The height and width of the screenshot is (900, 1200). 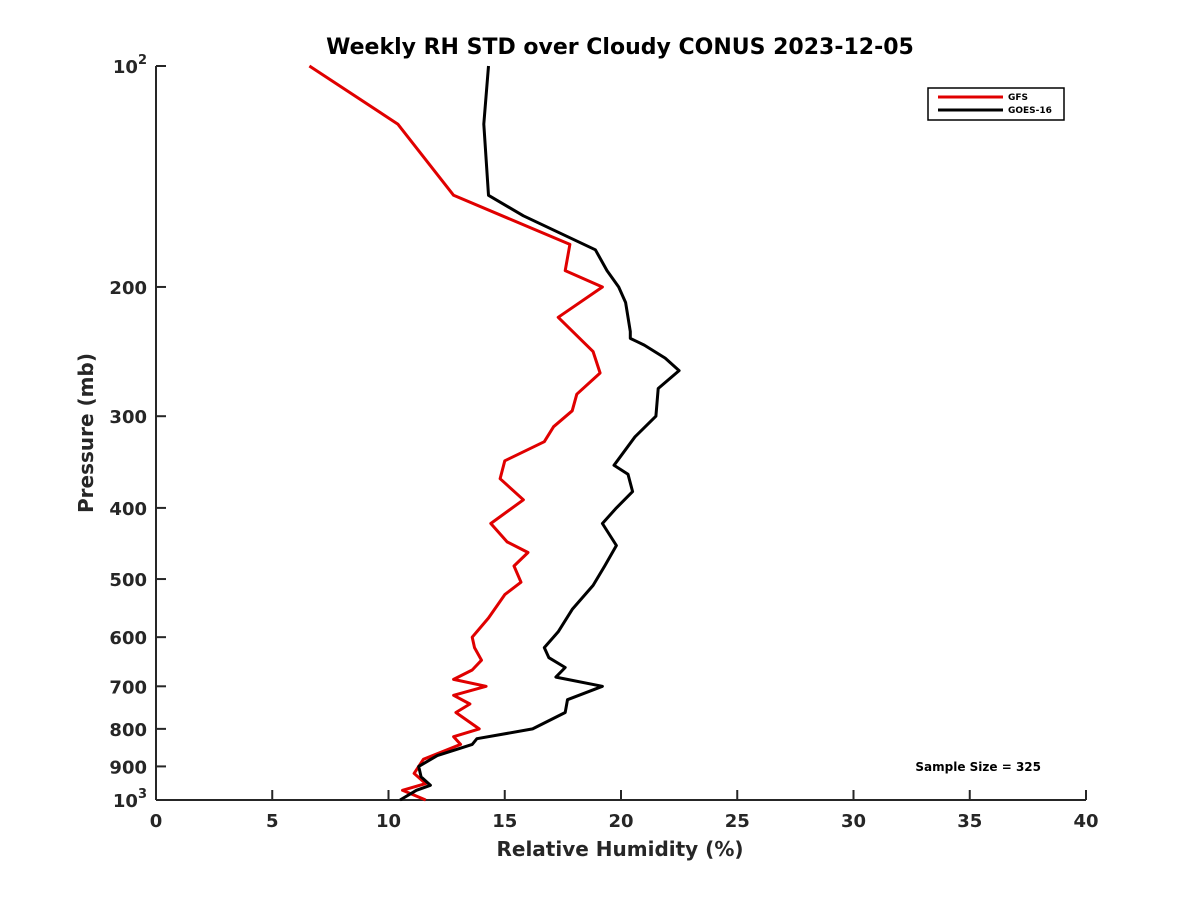 I want to click on y-tick-label: 200, so click(x=128, y=288).